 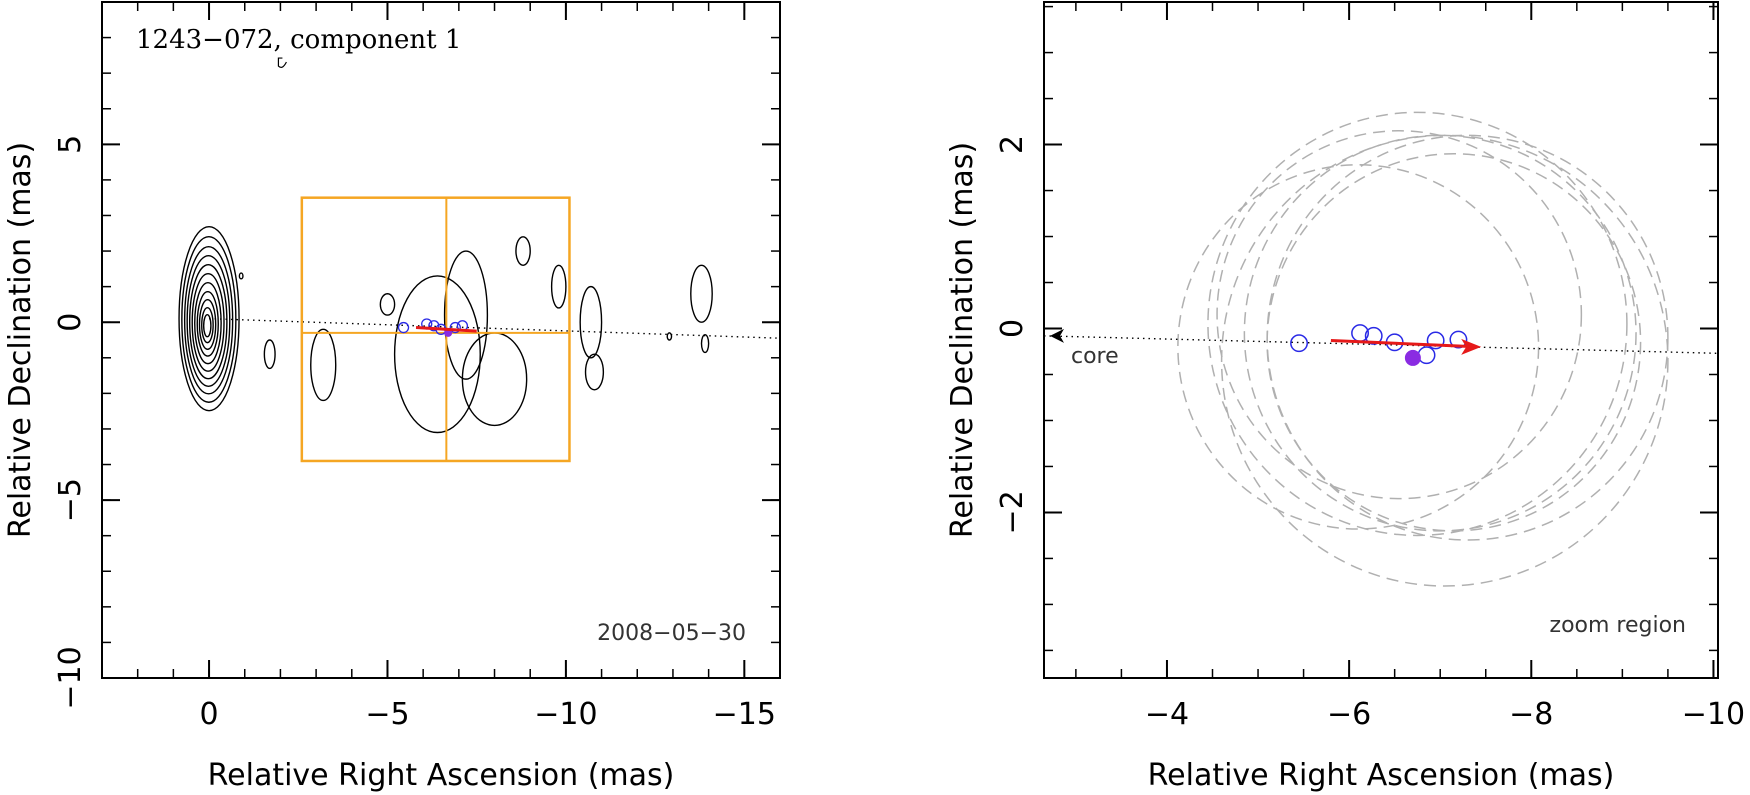 I want to click on left-y-axis-title: Relative Declination (mas), so click(x=20, y=340).